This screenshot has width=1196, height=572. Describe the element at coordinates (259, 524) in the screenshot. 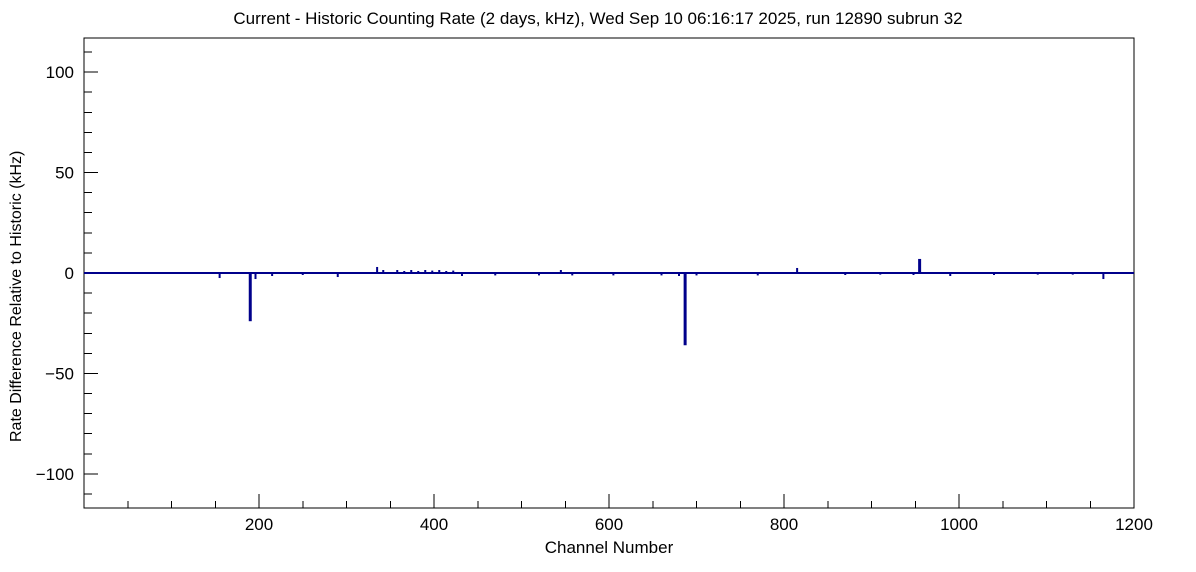

I see `x-tick-label: 200` at that location.